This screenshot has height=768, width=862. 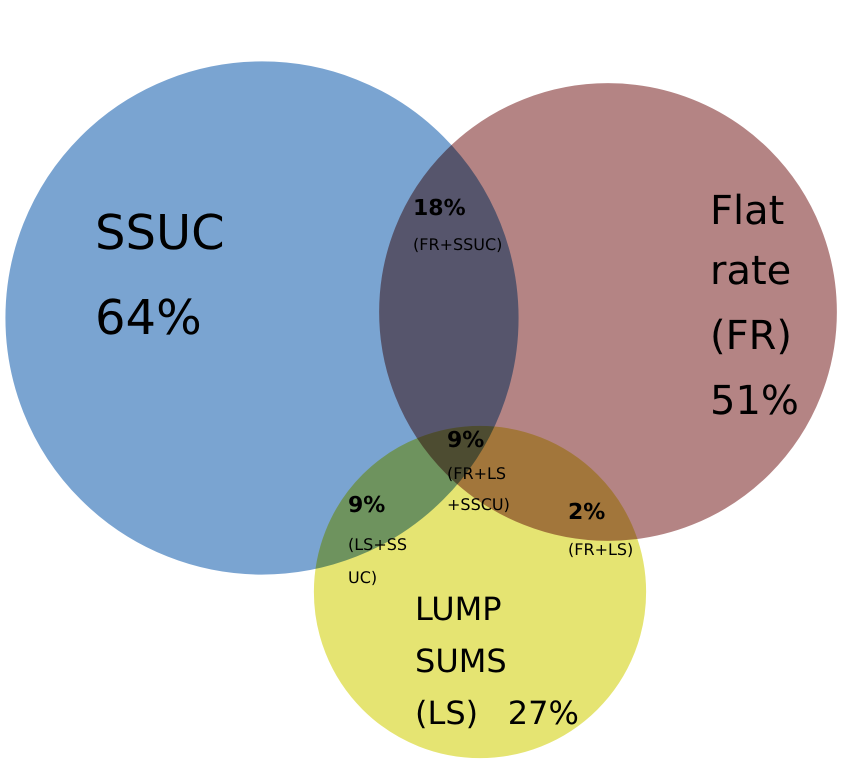 I want to click on category-label: Flat rate (FR), so click(x=751, y=273).